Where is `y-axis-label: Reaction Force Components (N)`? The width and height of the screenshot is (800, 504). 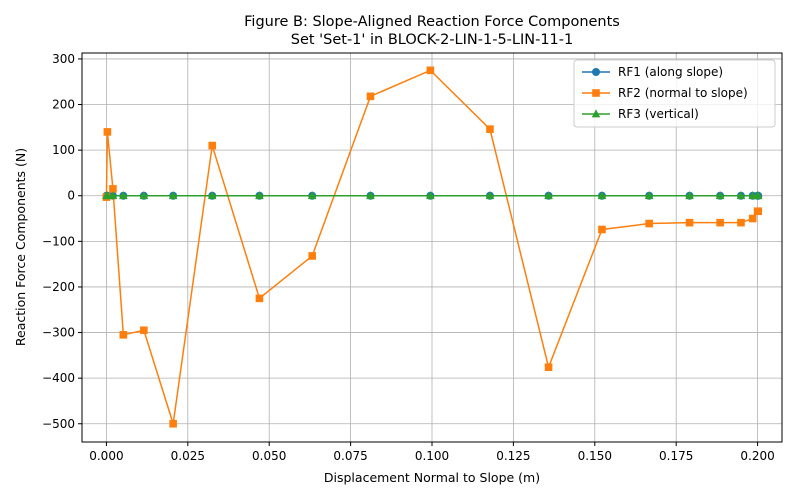
y-axis-label: Reaction Force Components (N) is located at coordinates (20, 247).